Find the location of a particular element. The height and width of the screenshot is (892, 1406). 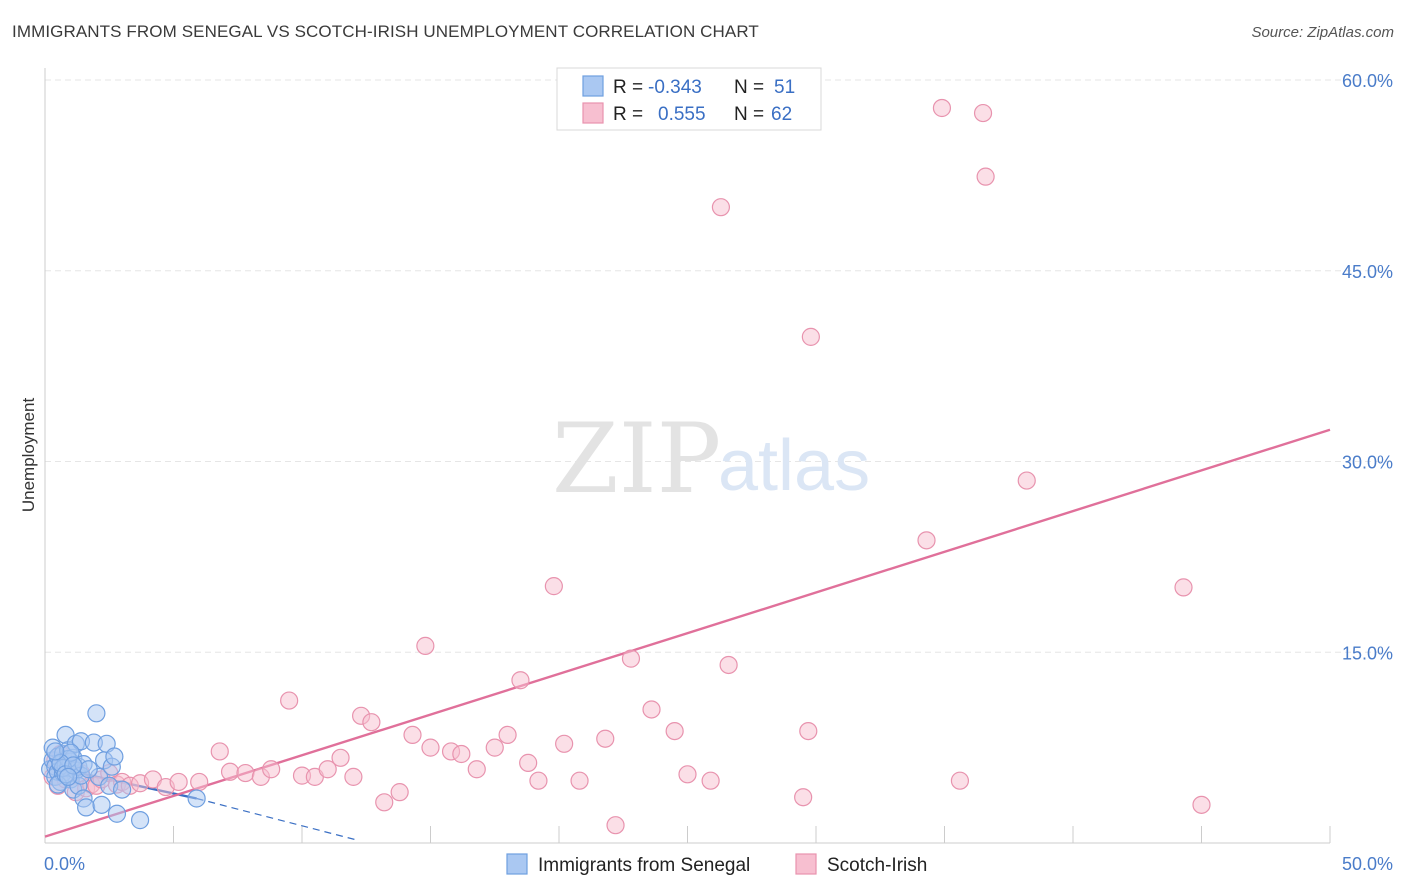

legend-swatch-scotch is located at coordinates (593, 113).